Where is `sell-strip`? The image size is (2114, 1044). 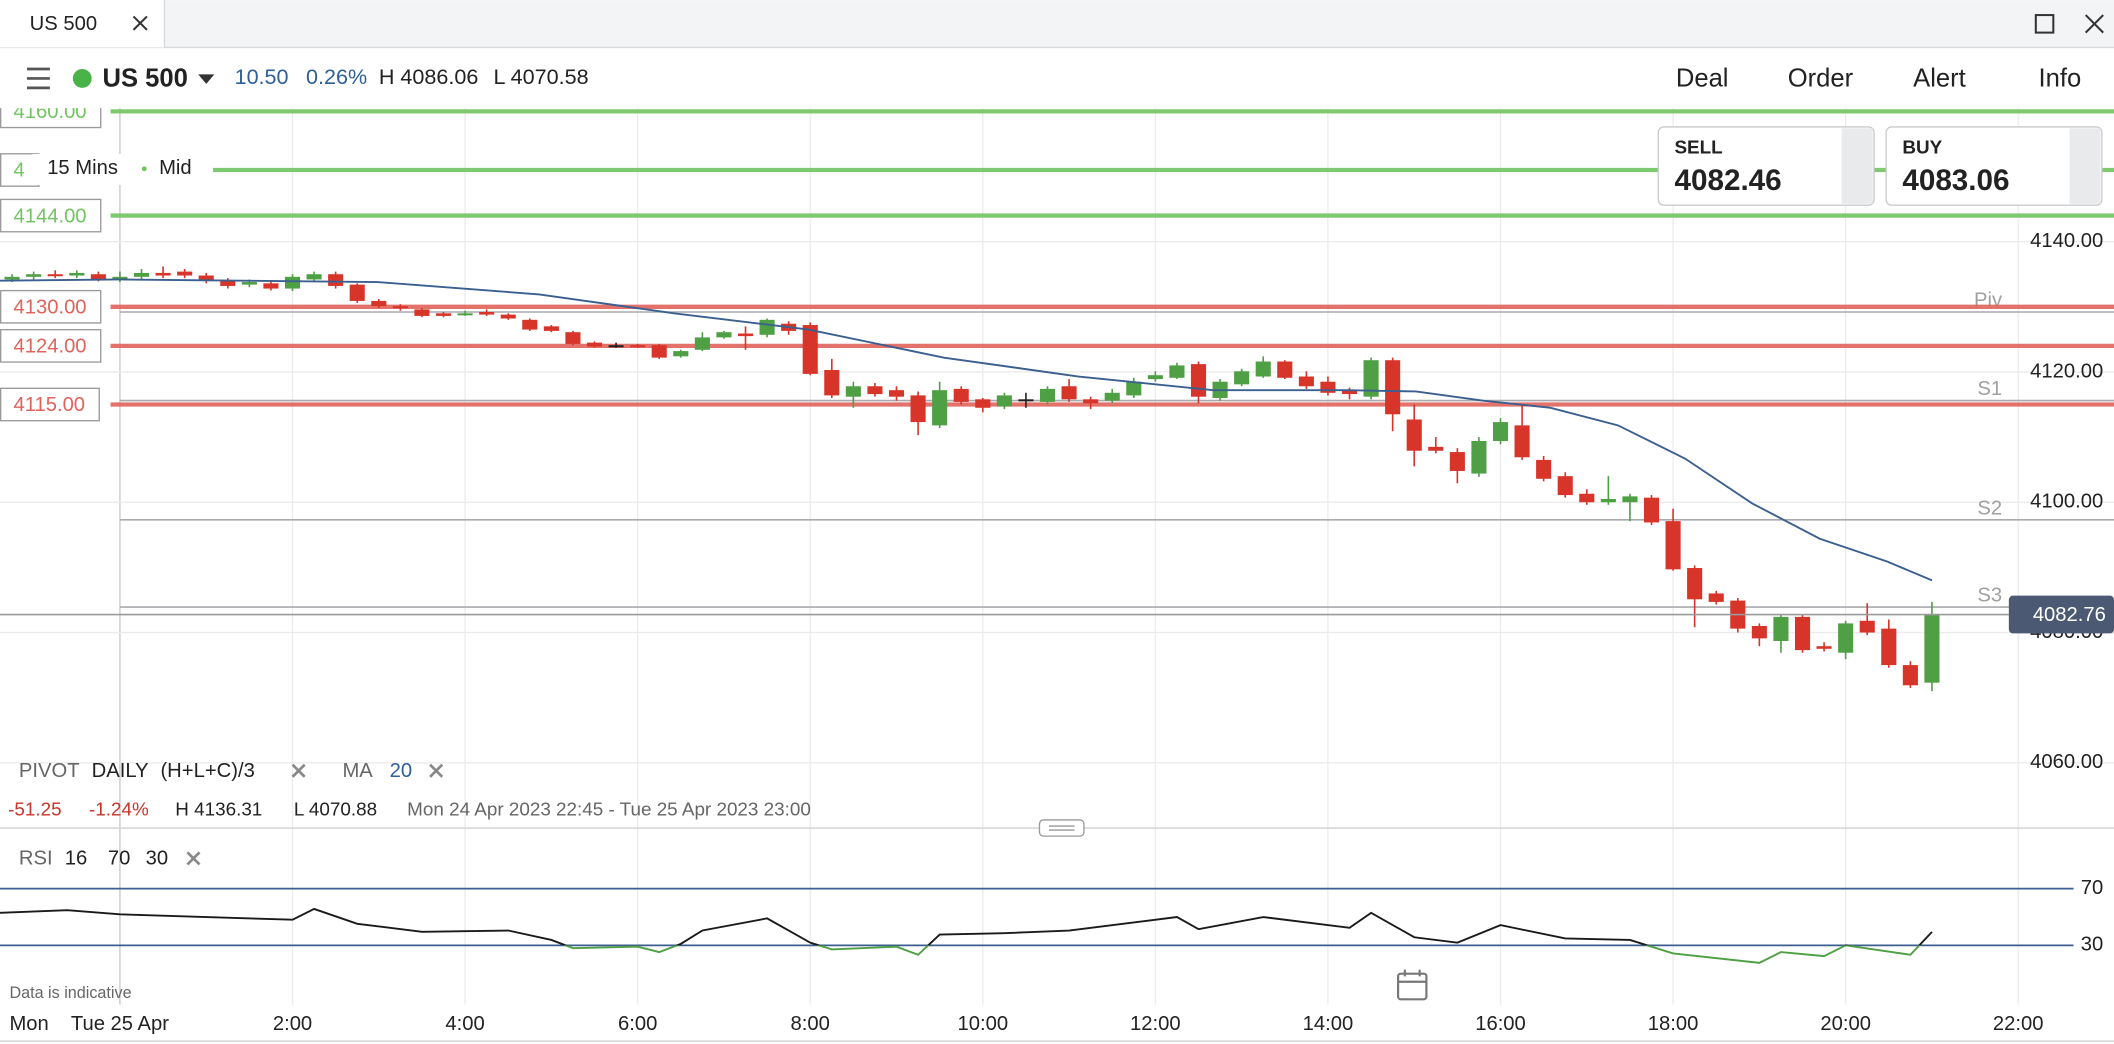
sell-strip is located at coordinates (1857, 166).